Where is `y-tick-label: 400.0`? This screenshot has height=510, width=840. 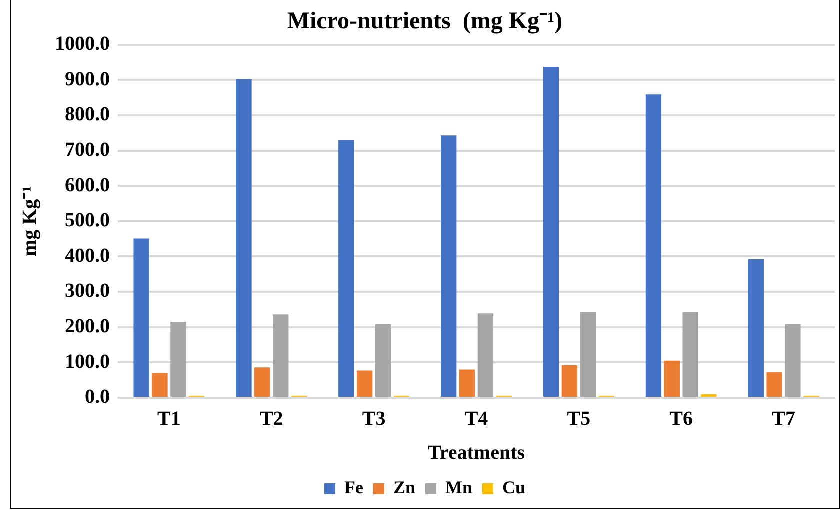 y-tick-label: 400.0 is located at coordinates (87, 255).